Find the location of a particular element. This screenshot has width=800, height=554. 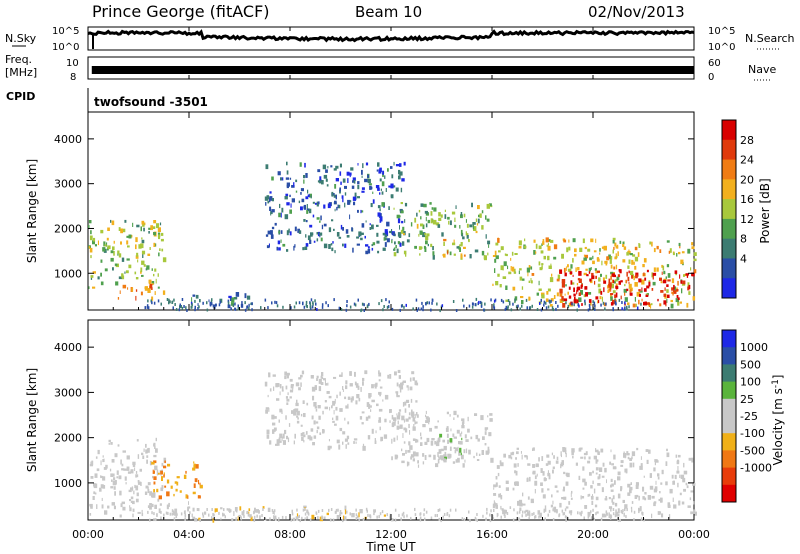

x-tick-label: 08:00 is located at coordinates (290, 534).